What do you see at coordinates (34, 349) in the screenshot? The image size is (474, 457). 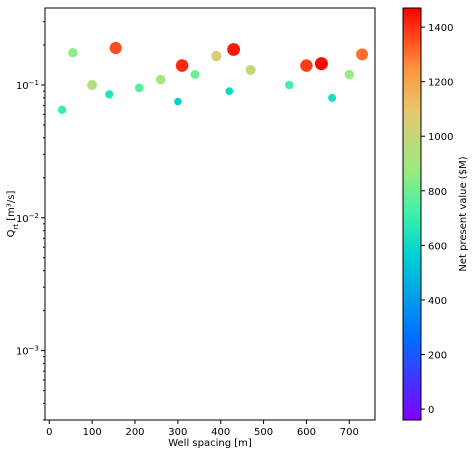 I see `y-tick-label-exponent: −3` at bounding box center [34, 349].